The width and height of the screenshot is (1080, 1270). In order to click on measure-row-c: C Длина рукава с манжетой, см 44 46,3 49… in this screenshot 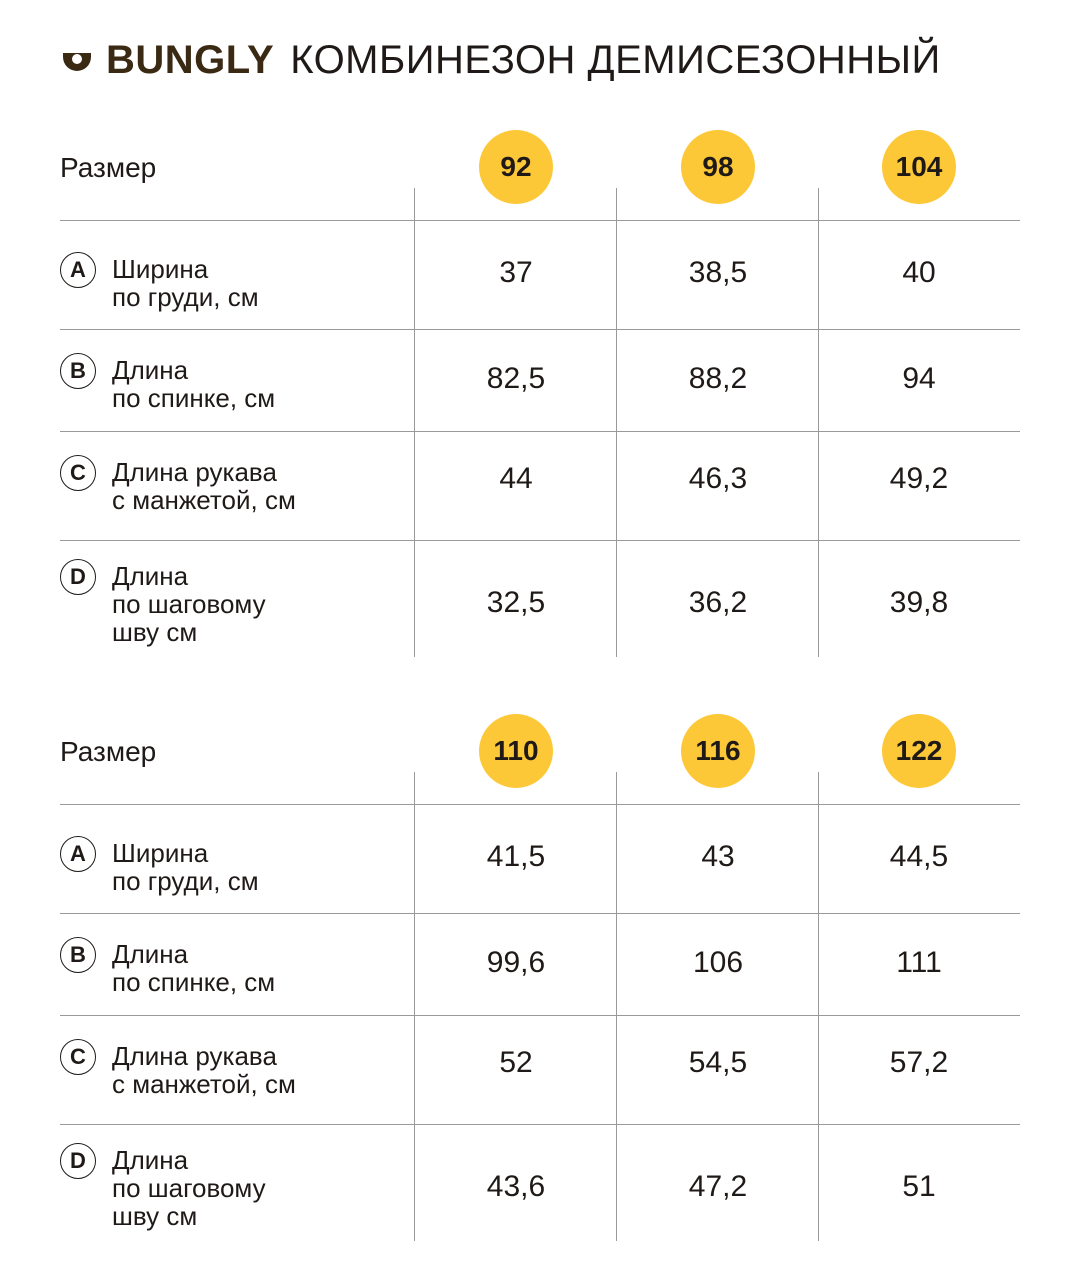, I will do `click(540, 485)`.